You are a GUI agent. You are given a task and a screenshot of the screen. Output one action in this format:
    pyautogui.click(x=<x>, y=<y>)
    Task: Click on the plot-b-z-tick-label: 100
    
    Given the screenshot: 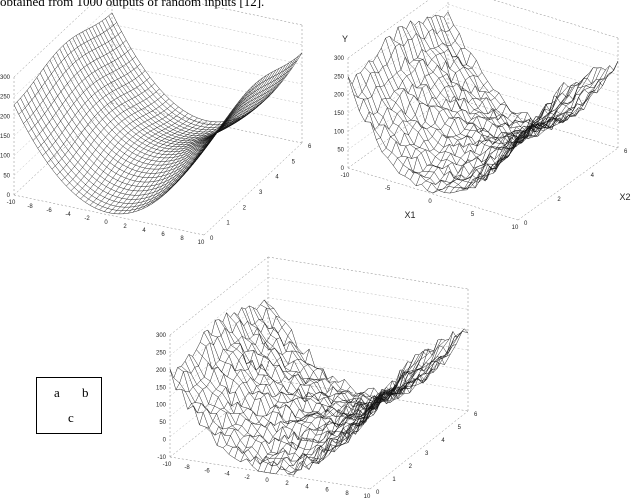 What is the action you would take?
    pyautogui.click(x=339, y=132)
    